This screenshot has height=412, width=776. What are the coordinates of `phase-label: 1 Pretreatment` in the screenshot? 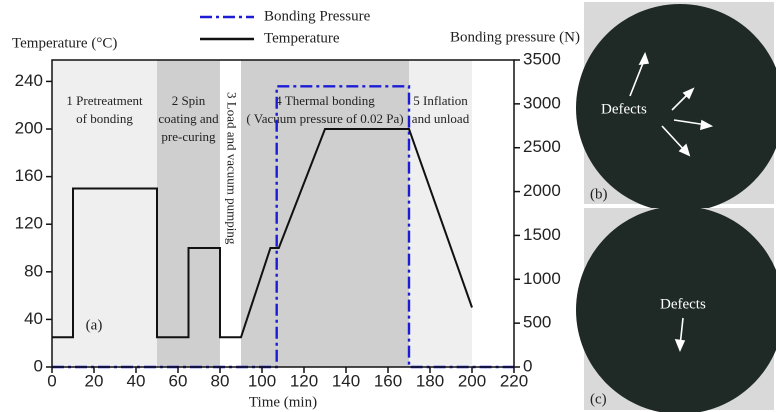 It's located at (104, 100).